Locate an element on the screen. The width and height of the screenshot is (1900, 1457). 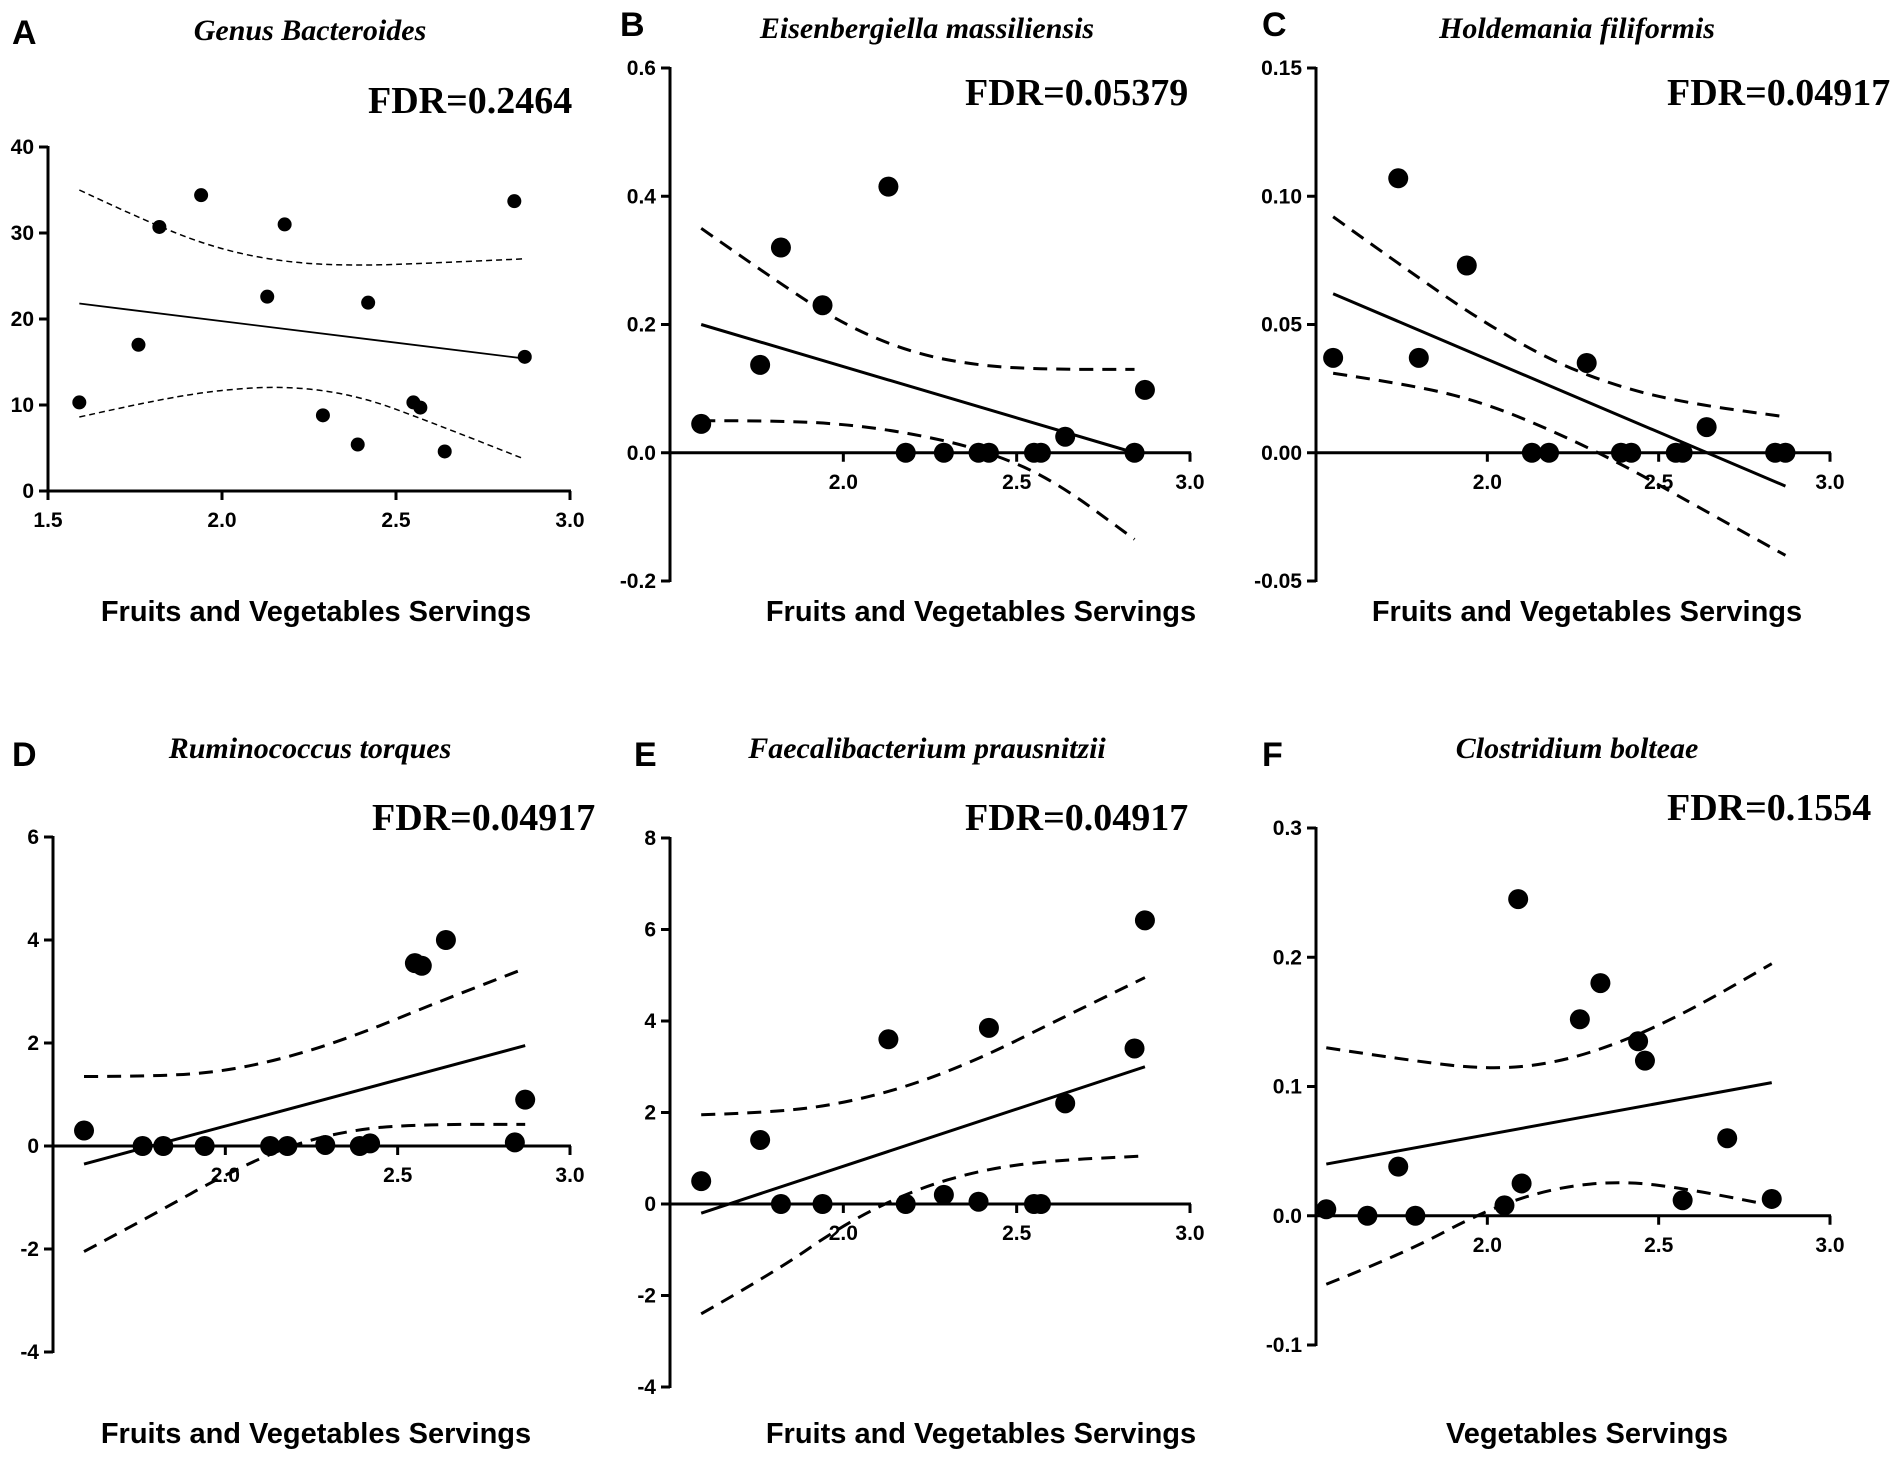
panel-title: Clostridium bolteae is located at coordinates (1577, 748).